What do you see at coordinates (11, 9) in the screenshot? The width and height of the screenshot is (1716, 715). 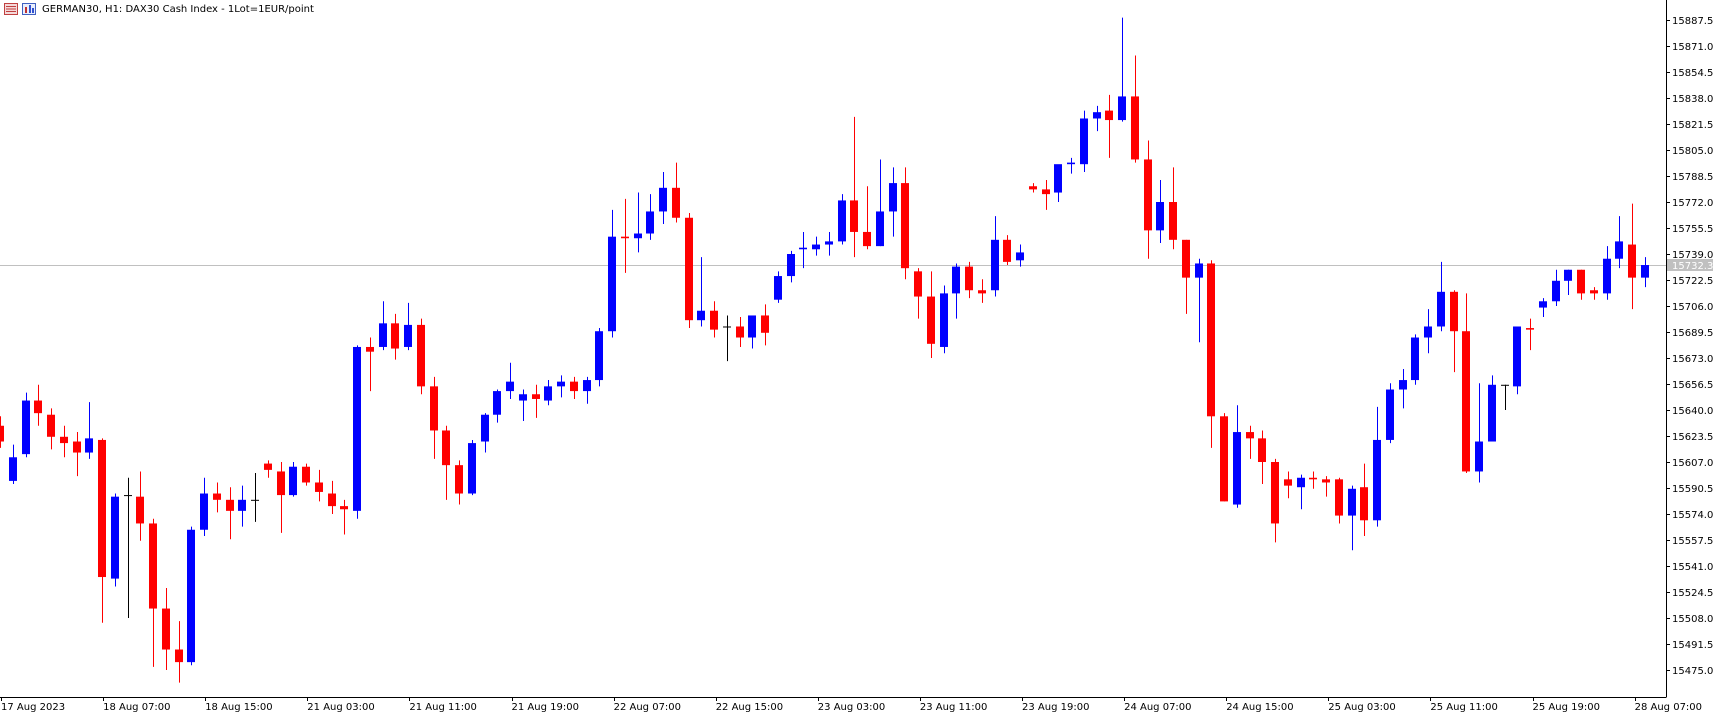 I see `trade-list-icon` at bounding box center [11, 9].